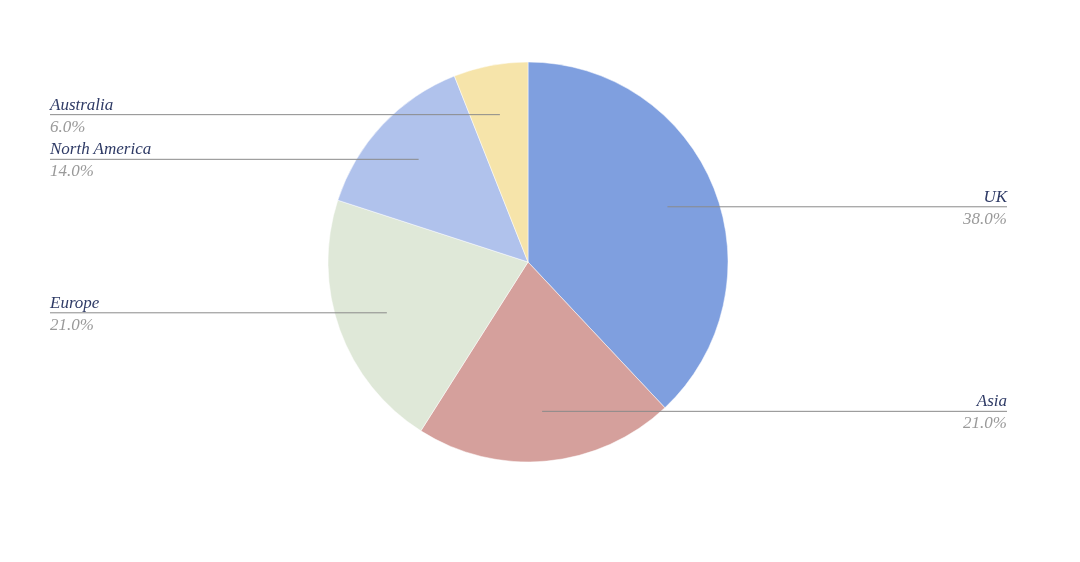 The image size is (1080, 562). Describe the element at coordinates (984, 218) in the screenshot. I see `data-label: 38.0%` at that location.